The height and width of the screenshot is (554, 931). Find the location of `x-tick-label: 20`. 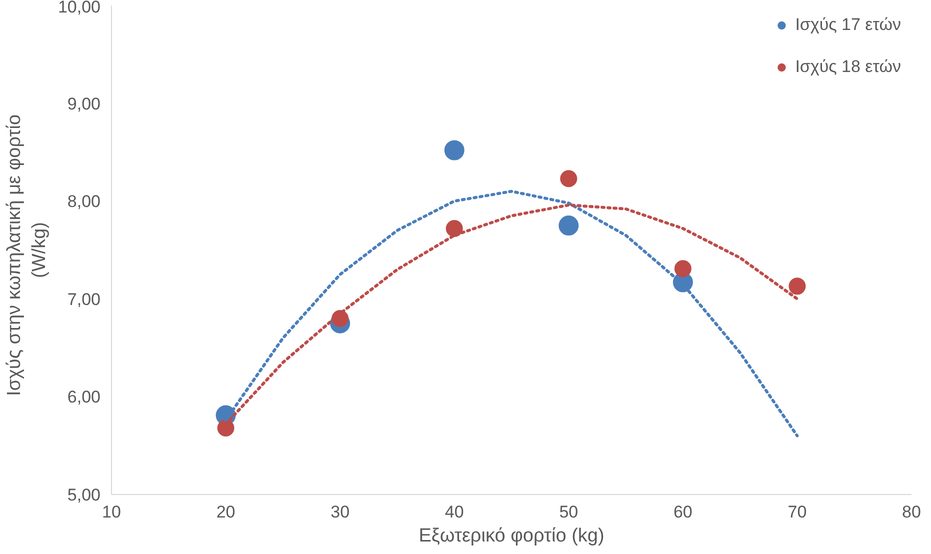

x-tick-label: 20 is located at coordinates (226, 512).